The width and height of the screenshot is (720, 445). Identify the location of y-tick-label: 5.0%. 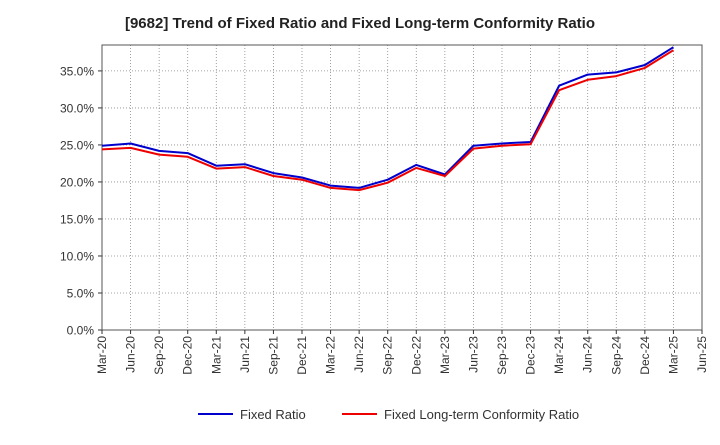
(81, 293).